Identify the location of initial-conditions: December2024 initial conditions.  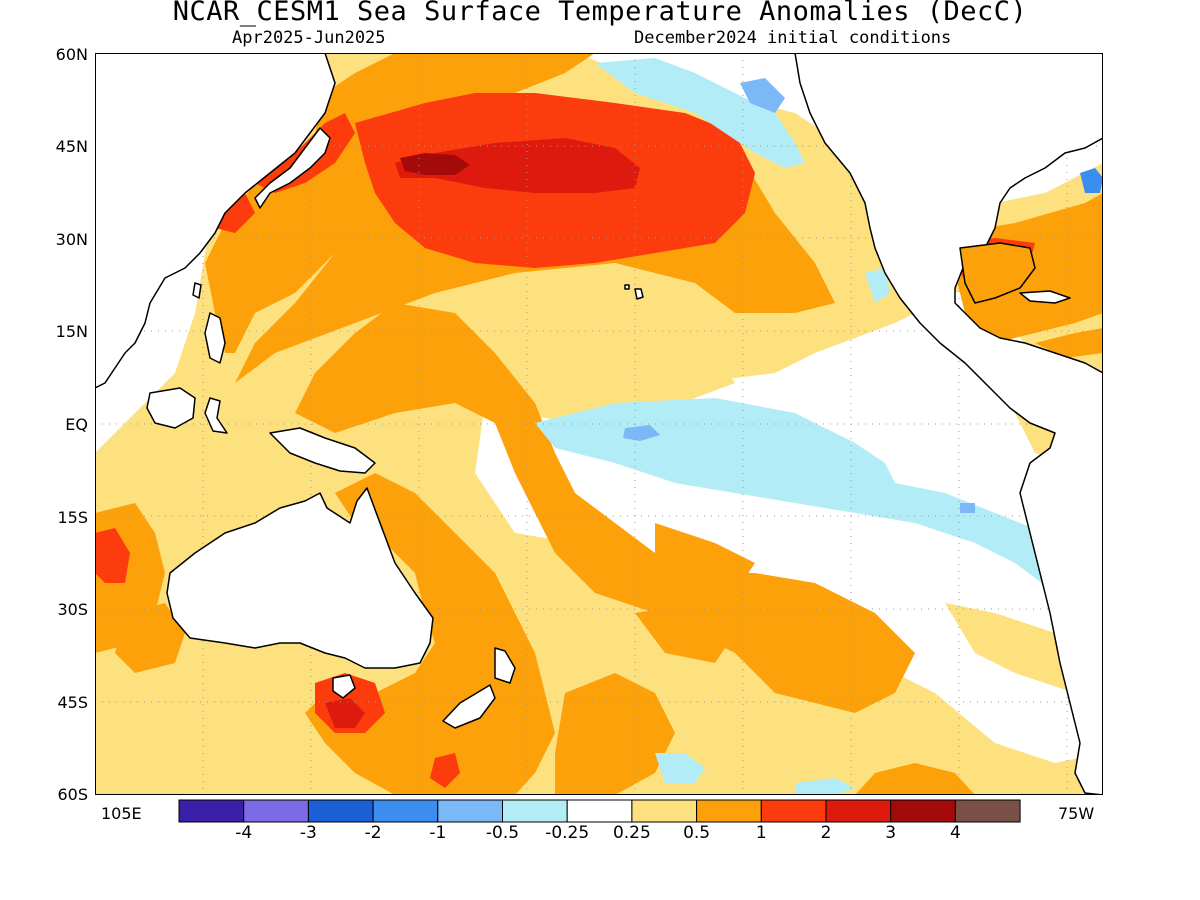
(793, 38).